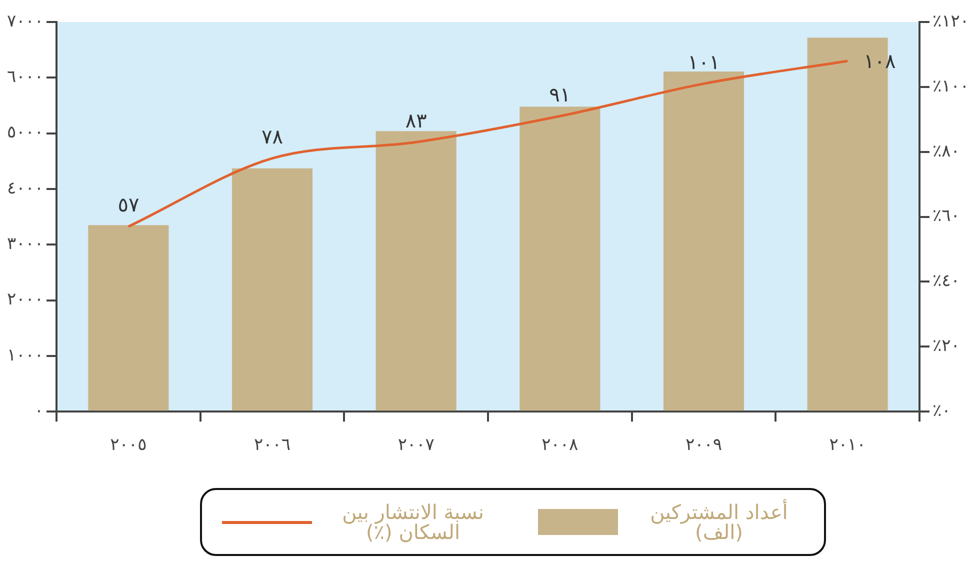 The height and width of the screenshot is (562, 976). I want to click on y-tick-label: ٥٠٠٠, so click(25, 132).